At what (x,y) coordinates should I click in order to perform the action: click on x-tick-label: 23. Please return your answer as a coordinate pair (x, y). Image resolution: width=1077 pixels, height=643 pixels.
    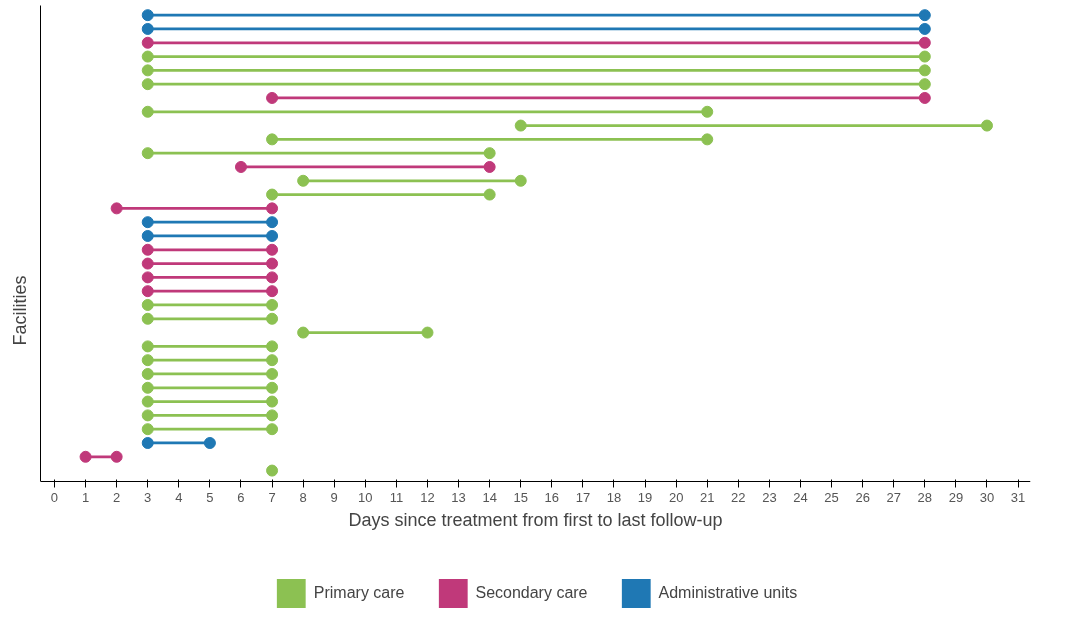
    Looking at the image, I should click on (769, 497).